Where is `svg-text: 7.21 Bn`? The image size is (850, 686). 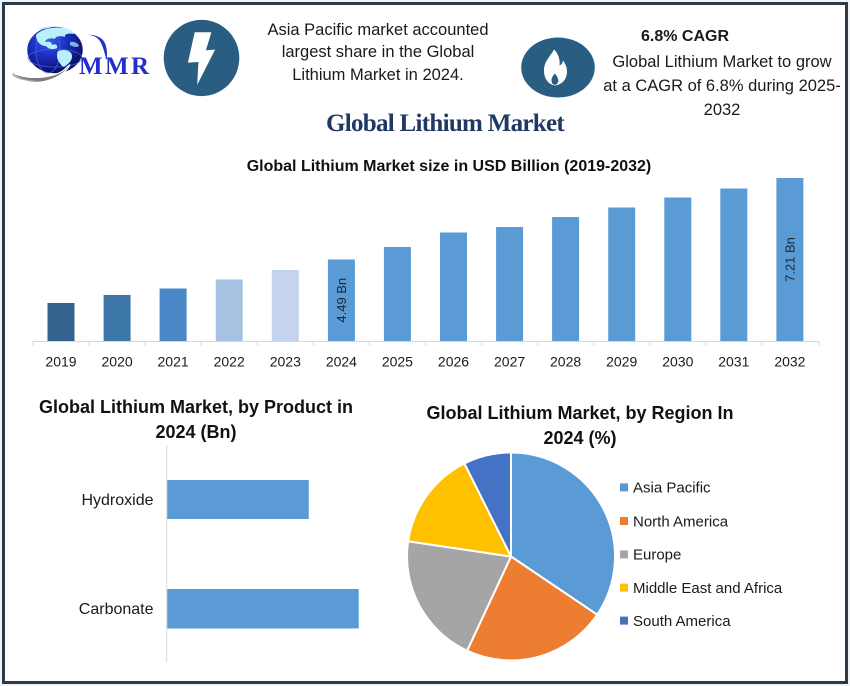 svg-text: 7.21 Bn is located at coordinates (789, 259).